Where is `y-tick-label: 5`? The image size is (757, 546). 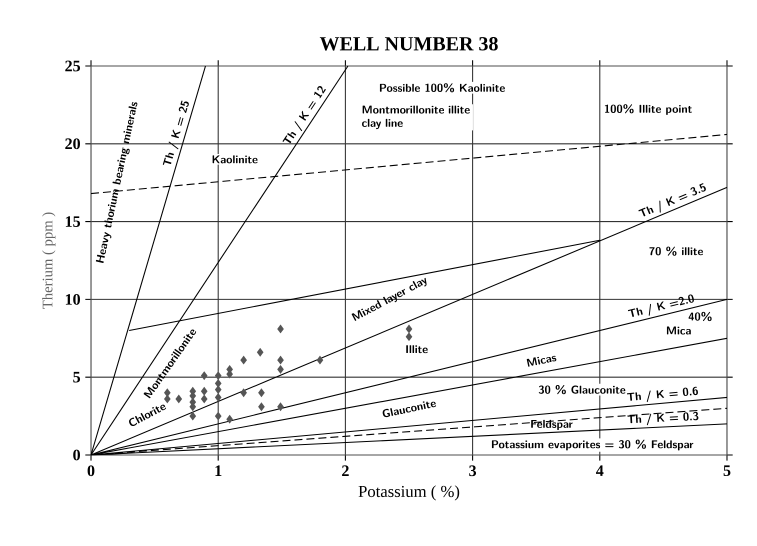 y-tick-label: 5 is located at coordinates (76, 377).